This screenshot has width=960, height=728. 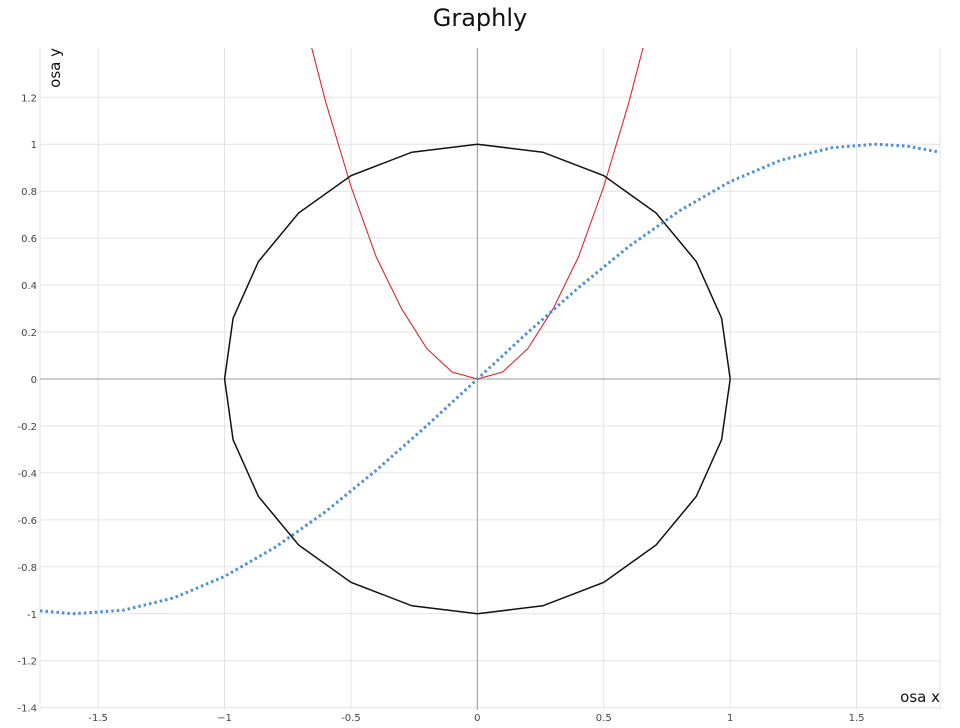 What do you see at coordinates (29, 98) in the screenshot?
I see `y-tick-label: 1.2` at bounding box center [29, 98].